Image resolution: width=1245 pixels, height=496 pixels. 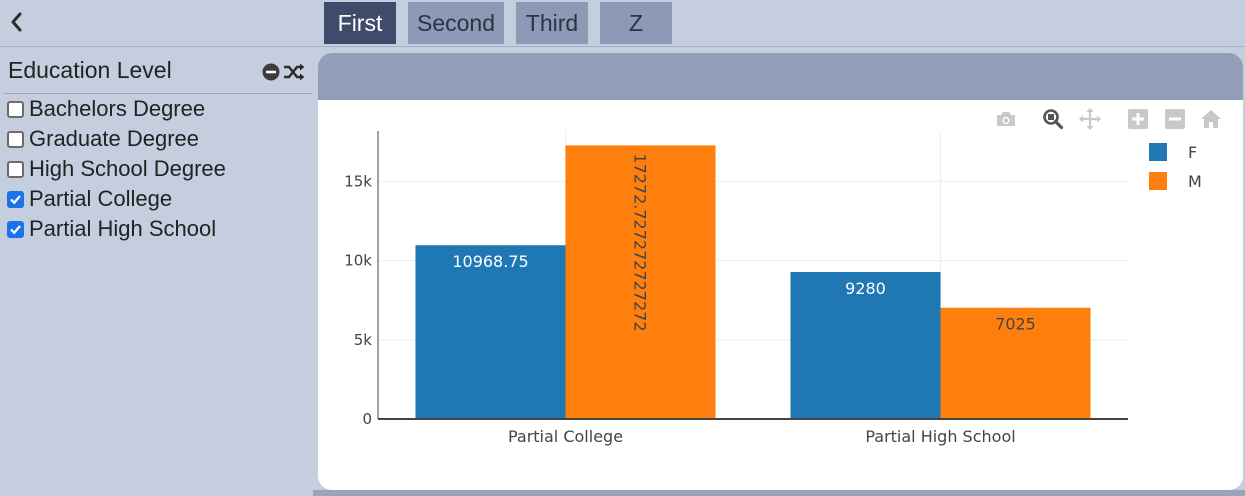 What do you see at coordinates (1053, 119) in the screenshot?
I see `zoom-icon` at bounding box center [1053, 119].